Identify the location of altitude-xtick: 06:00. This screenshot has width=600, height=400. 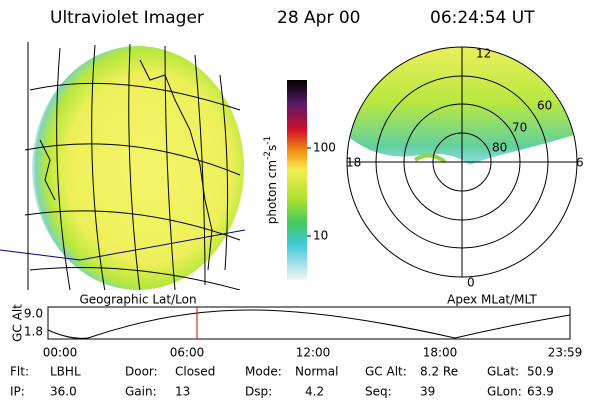
(187, 353).